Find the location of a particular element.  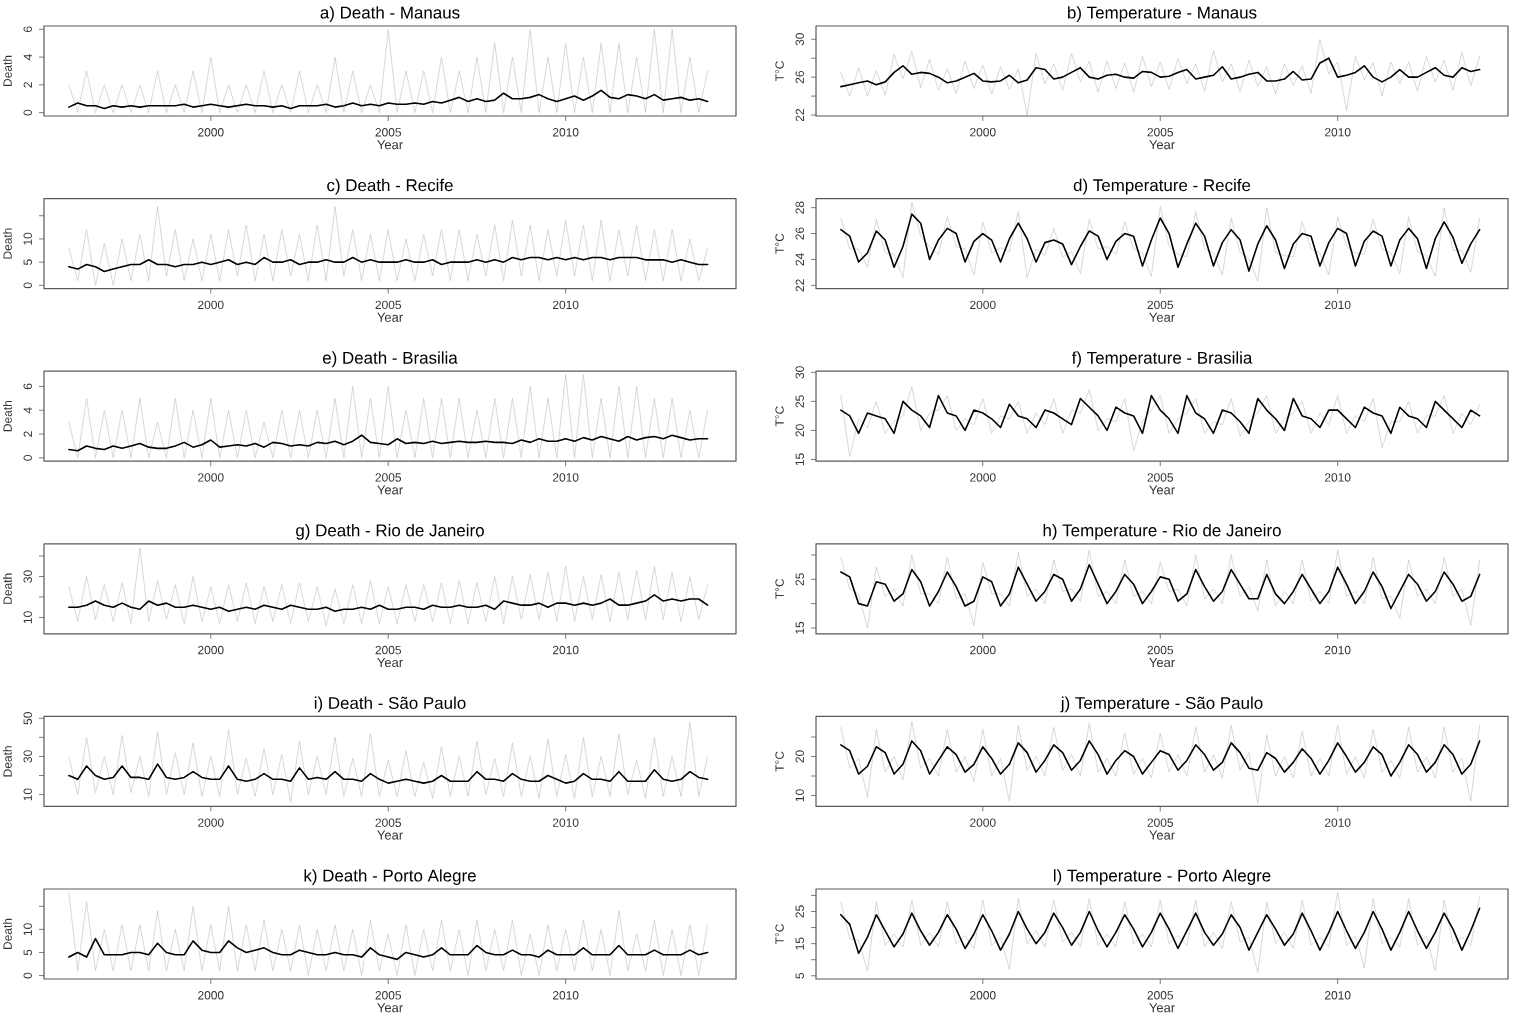

chart-title: e) Death - Brasilia is located at coordinates (390, 359).